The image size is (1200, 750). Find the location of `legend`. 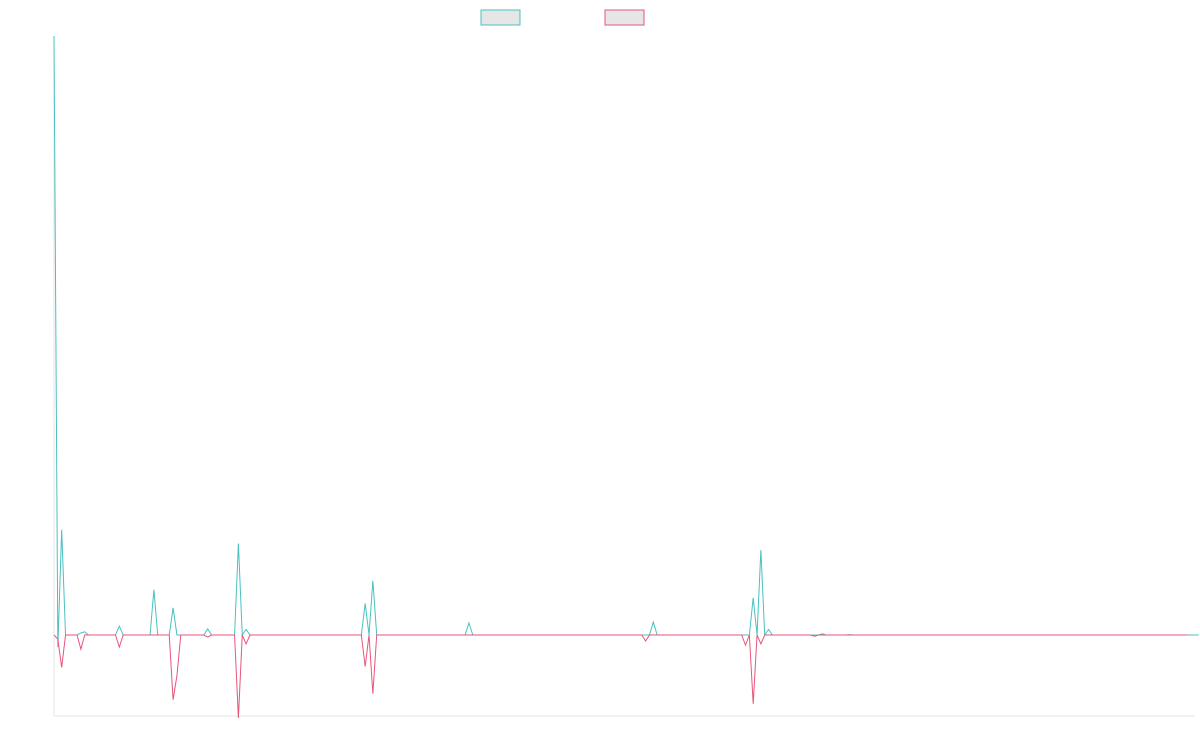

legend is located at coordinates (562, 17).